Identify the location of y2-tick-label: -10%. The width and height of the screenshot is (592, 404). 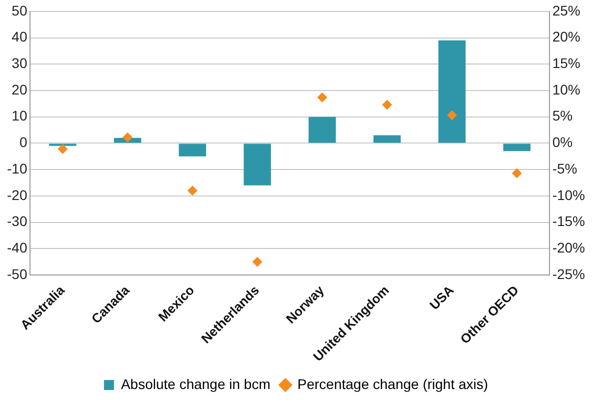
(569, 194).